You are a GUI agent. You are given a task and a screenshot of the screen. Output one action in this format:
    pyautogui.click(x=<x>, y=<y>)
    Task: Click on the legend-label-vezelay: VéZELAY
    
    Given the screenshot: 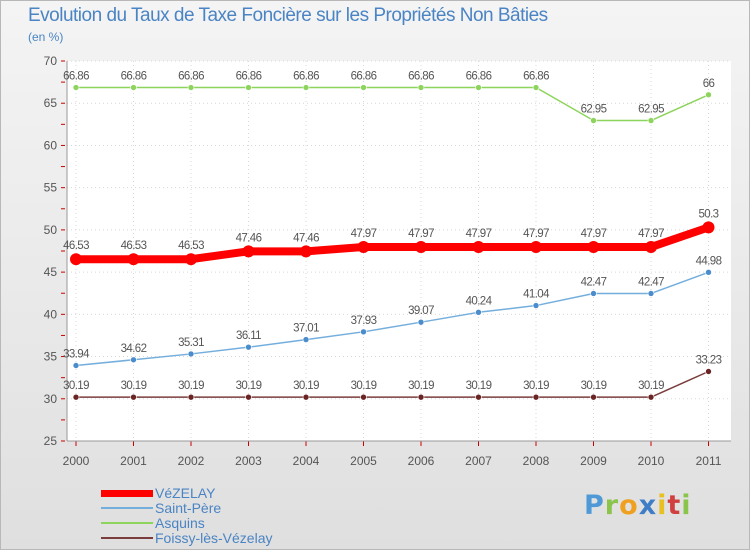 What is the action you would take?
    pyautogui.click(x=185, y=493)
    